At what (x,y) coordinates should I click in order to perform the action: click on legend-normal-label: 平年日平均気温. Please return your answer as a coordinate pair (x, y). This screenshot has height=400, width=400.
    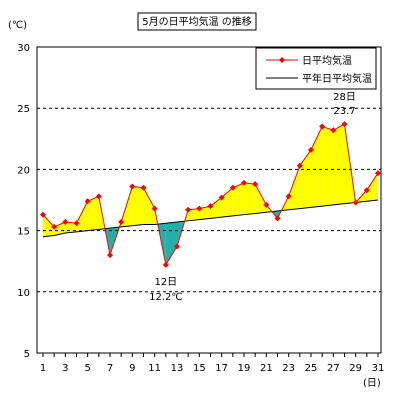
    Looking at the image, I should click on (337, 78).